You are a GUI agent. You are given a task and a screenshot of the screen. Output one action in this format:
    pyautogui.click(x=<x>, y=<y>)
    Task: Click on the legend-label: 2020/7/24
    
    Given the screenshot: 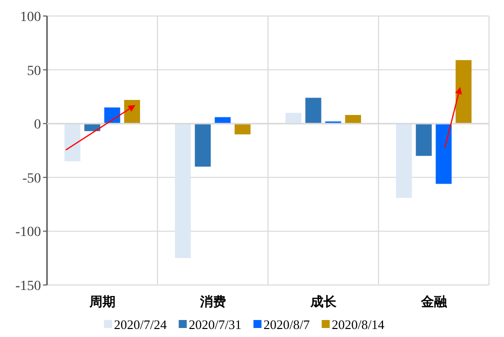 What is the action you would take?
    pyautogui.click(x=141, y=324)
    